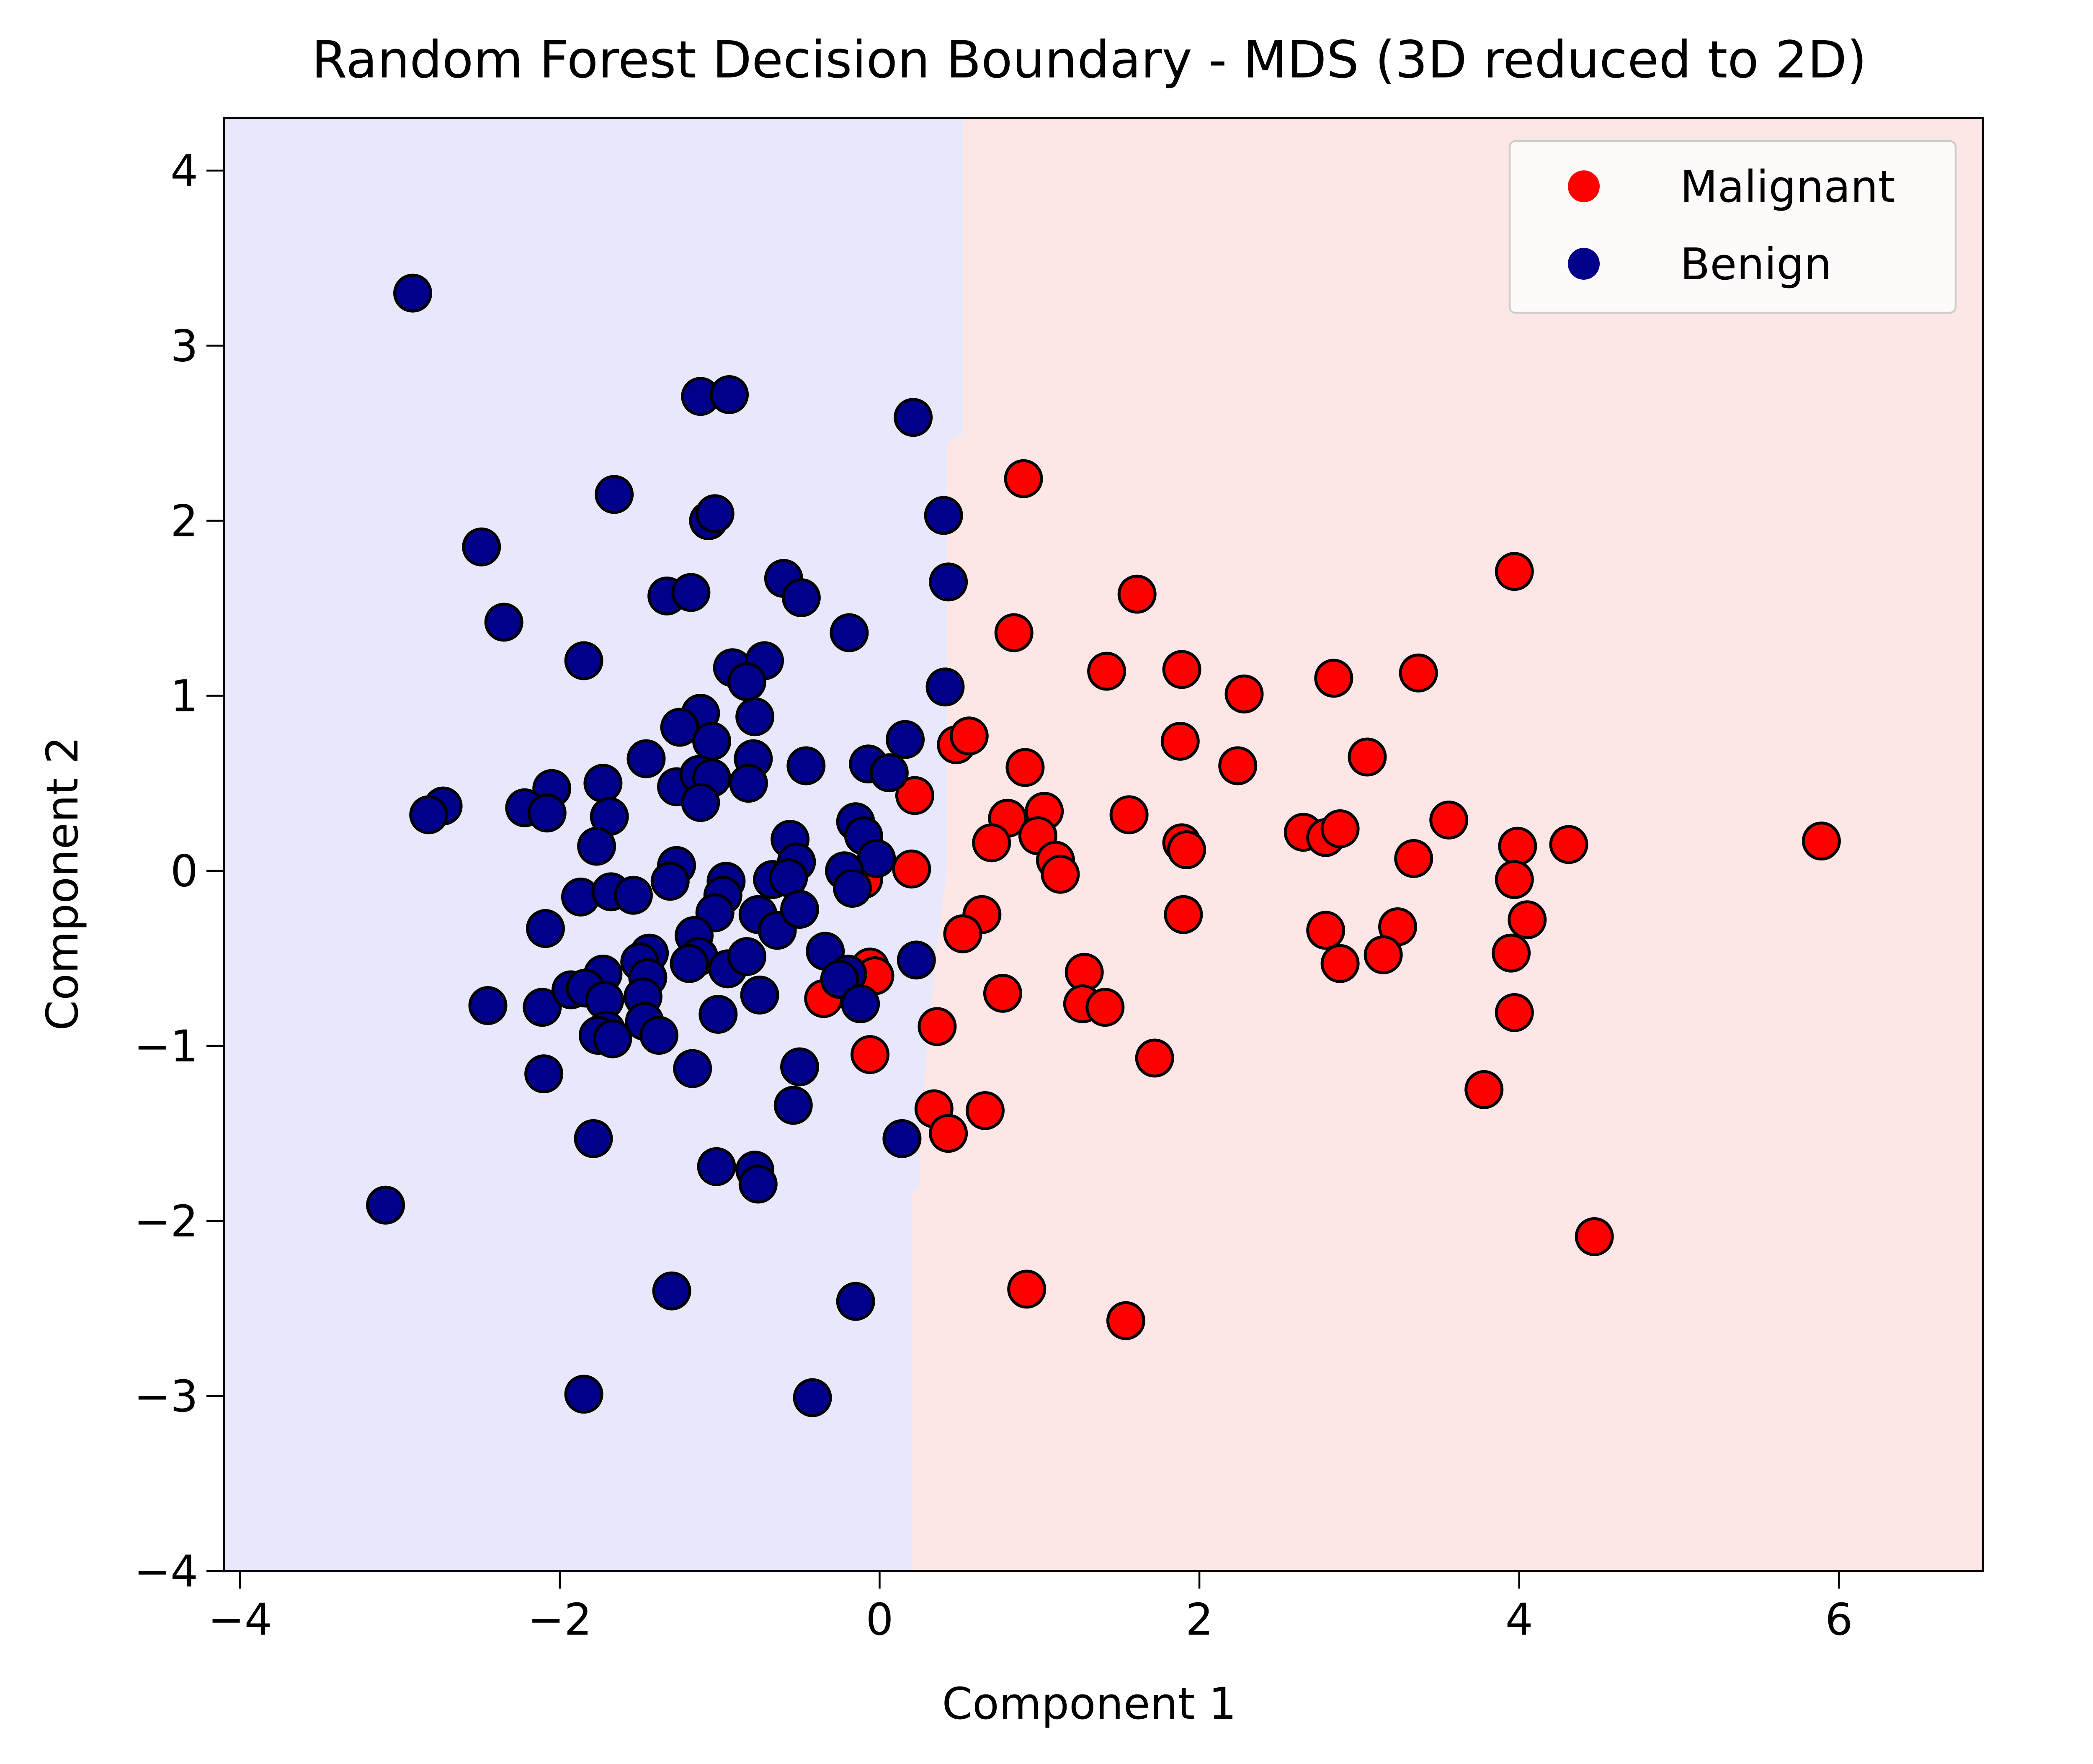  Describe the element at coordinates (166, 1221) in the screenshot. I see `y-tick-label: −2` at that location.